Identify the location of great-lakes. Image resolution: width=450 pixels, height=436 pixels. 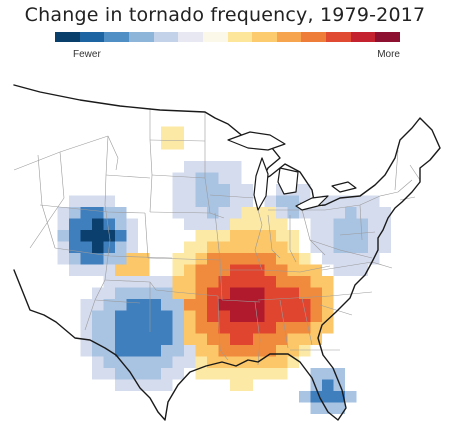
(292, 171).